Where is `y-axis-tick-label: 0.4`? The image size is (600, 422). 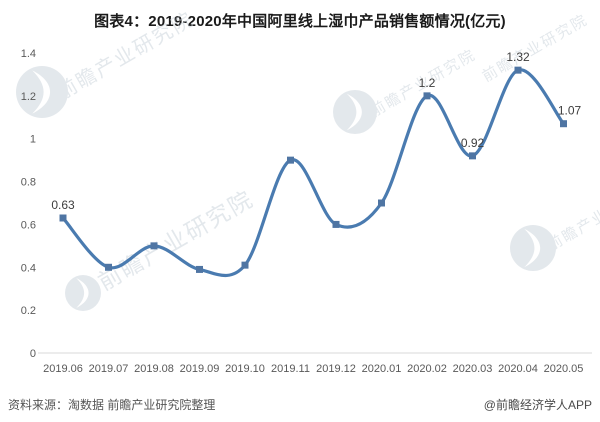 y-axis-tick-label: 0.4 is located at coordinates (28, 268).